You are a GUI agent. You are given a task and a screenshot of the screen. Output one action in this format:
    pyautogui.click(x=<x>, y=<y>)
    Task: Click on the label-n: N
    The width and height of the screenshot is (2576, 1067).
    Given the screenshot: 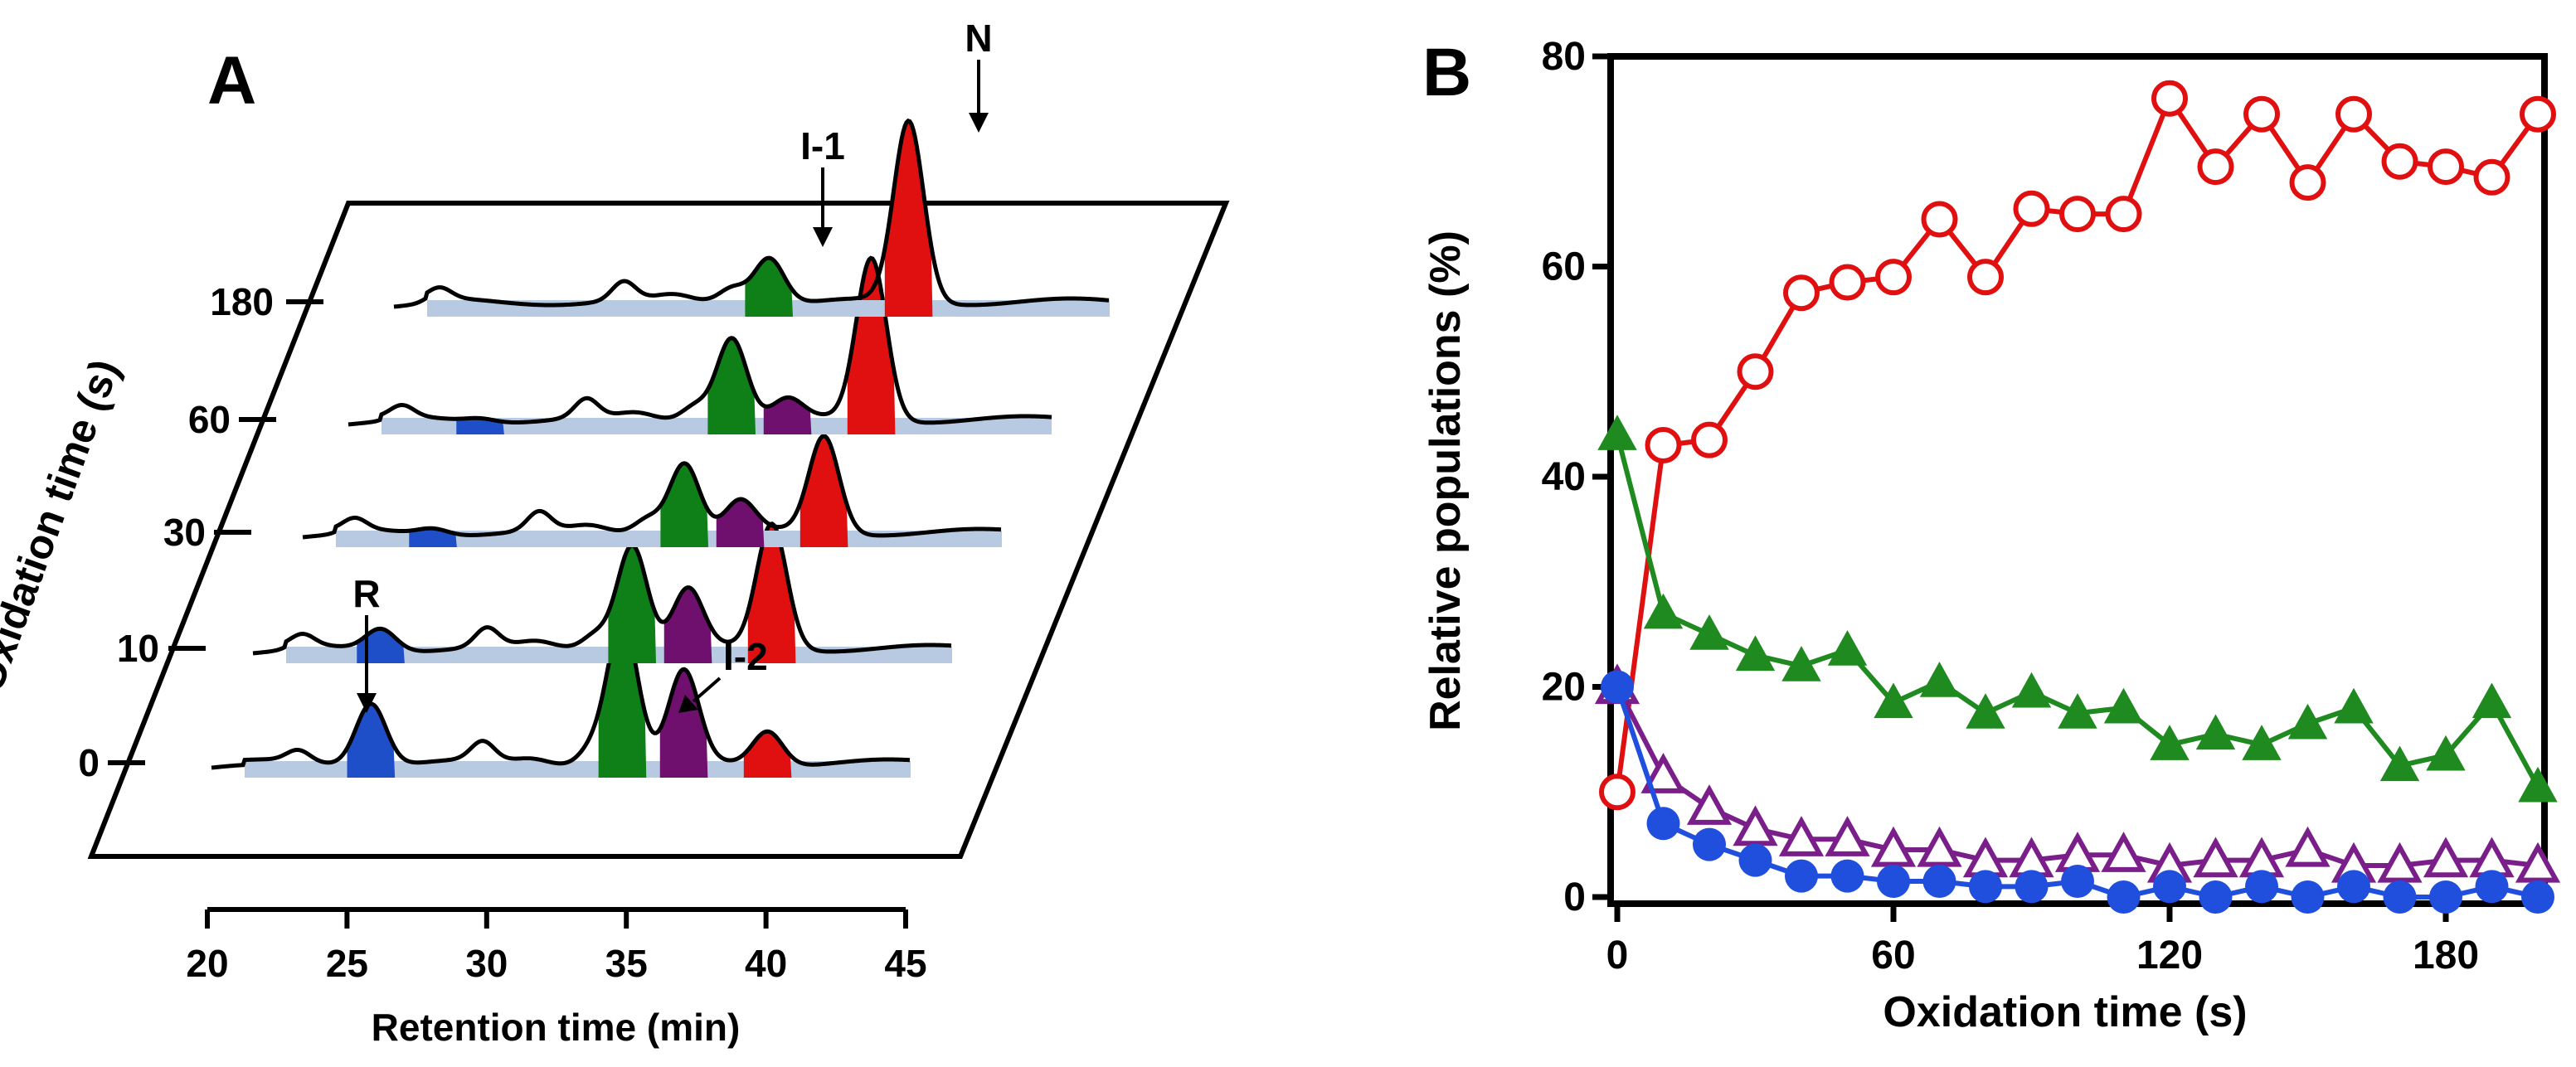 What is the action you would take?
    pyautogui.click(x=979, y=38)
    